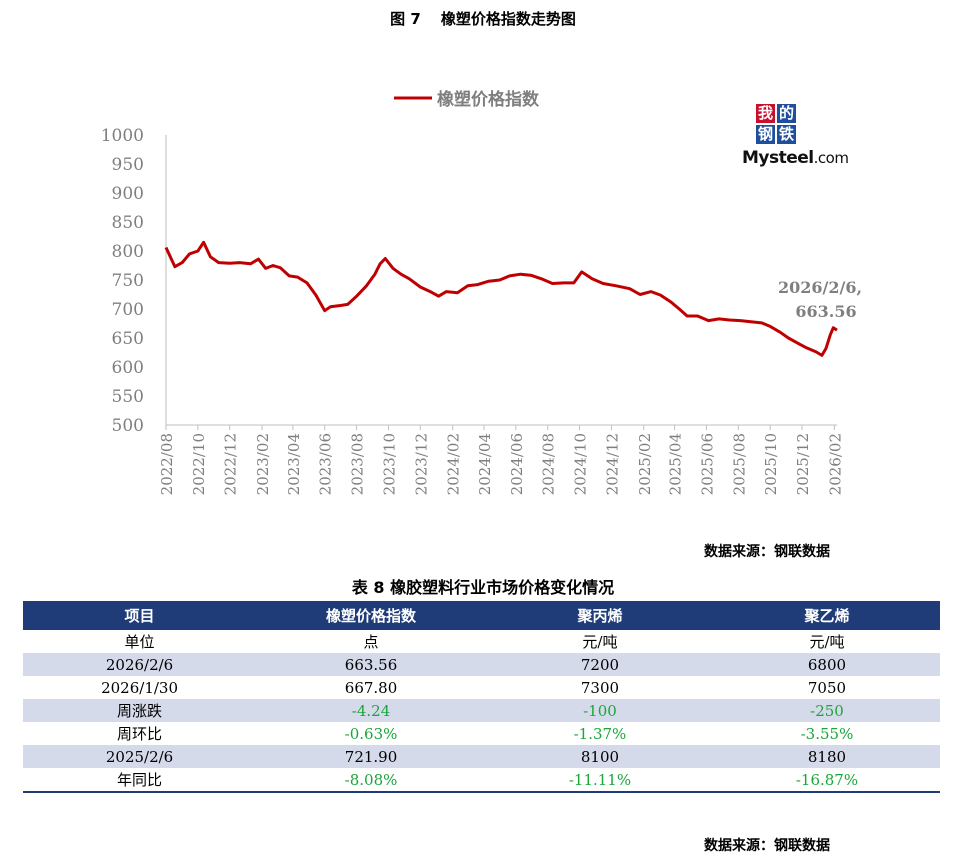  Describe the element at coordinates (128, 194) in the screenshot. I see `y-tick-label: 900` at that location.